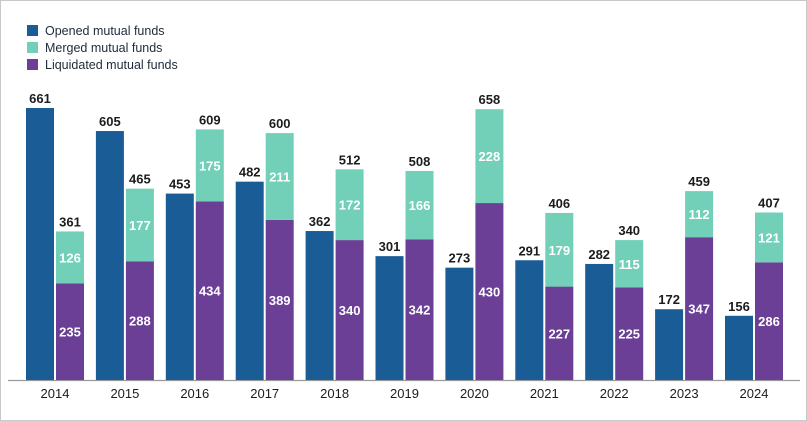 The image size is (807, 421). What do you see at coordinates (669, 299) in the screenshot?
I see `label-opened-2023: 172` at bounding box center [669, 299].